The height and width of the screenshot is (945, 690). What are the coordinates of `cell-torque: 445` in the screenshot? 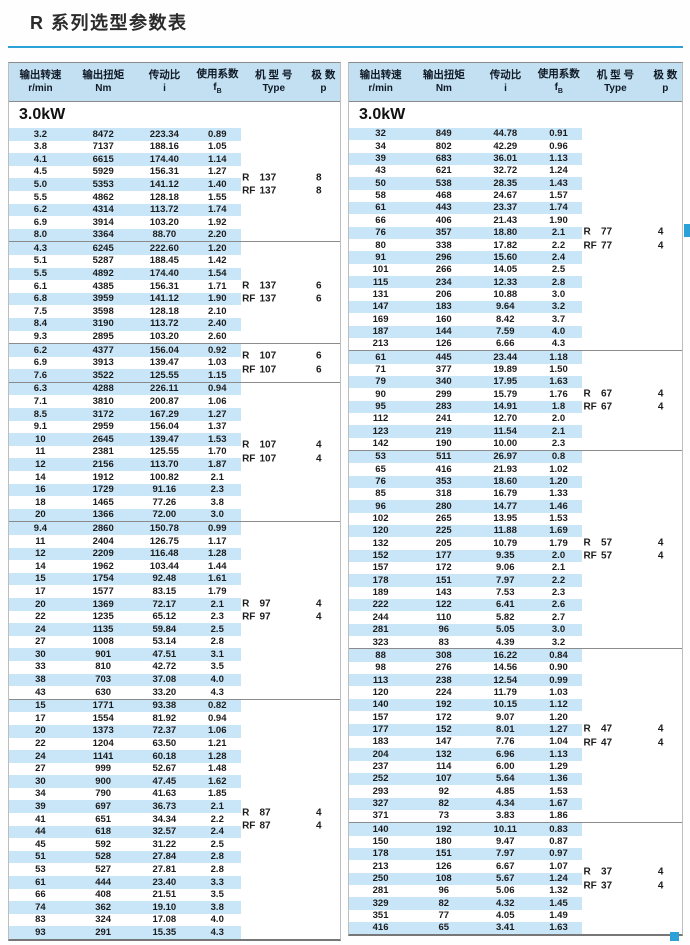 It's located at (443, 357).